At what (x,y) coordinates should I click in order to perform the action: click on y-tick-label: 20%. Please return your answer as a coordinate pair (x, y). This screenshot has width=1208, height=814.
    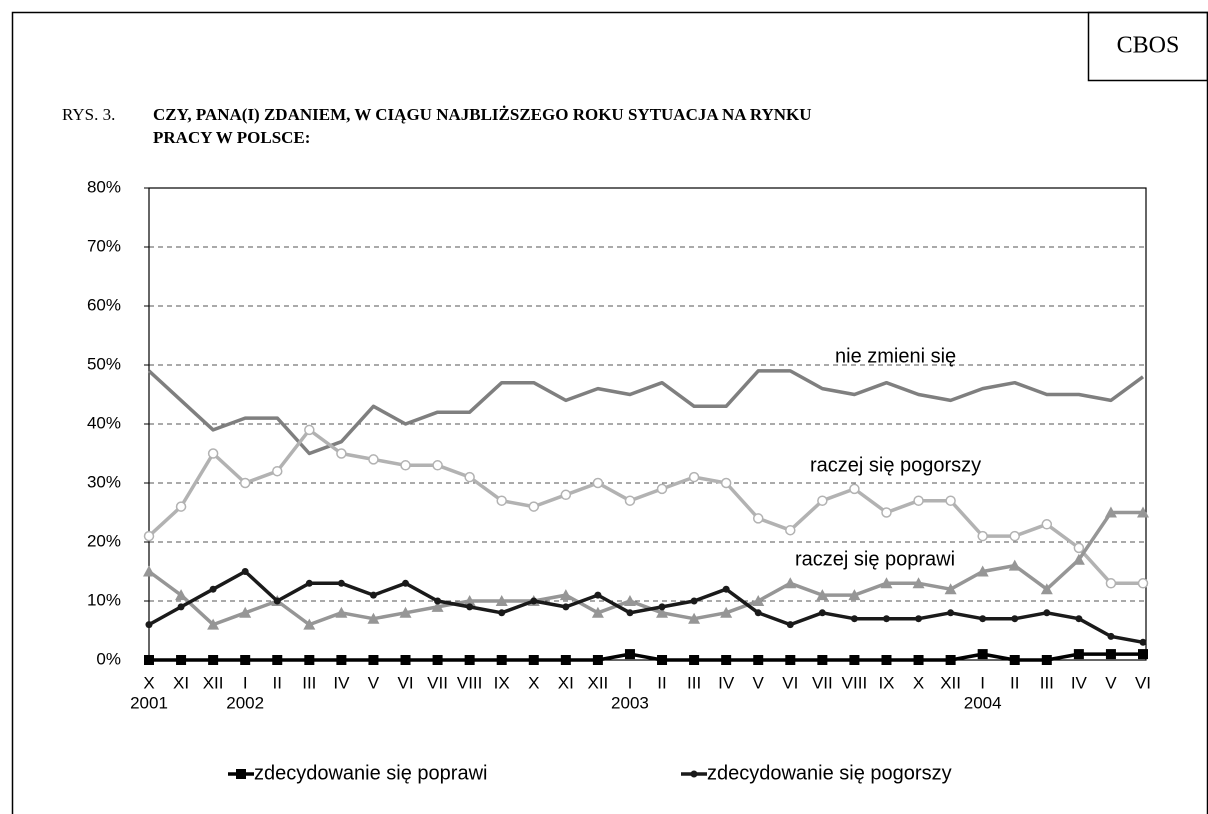
    Looking at the image, I should click on (104, 540).